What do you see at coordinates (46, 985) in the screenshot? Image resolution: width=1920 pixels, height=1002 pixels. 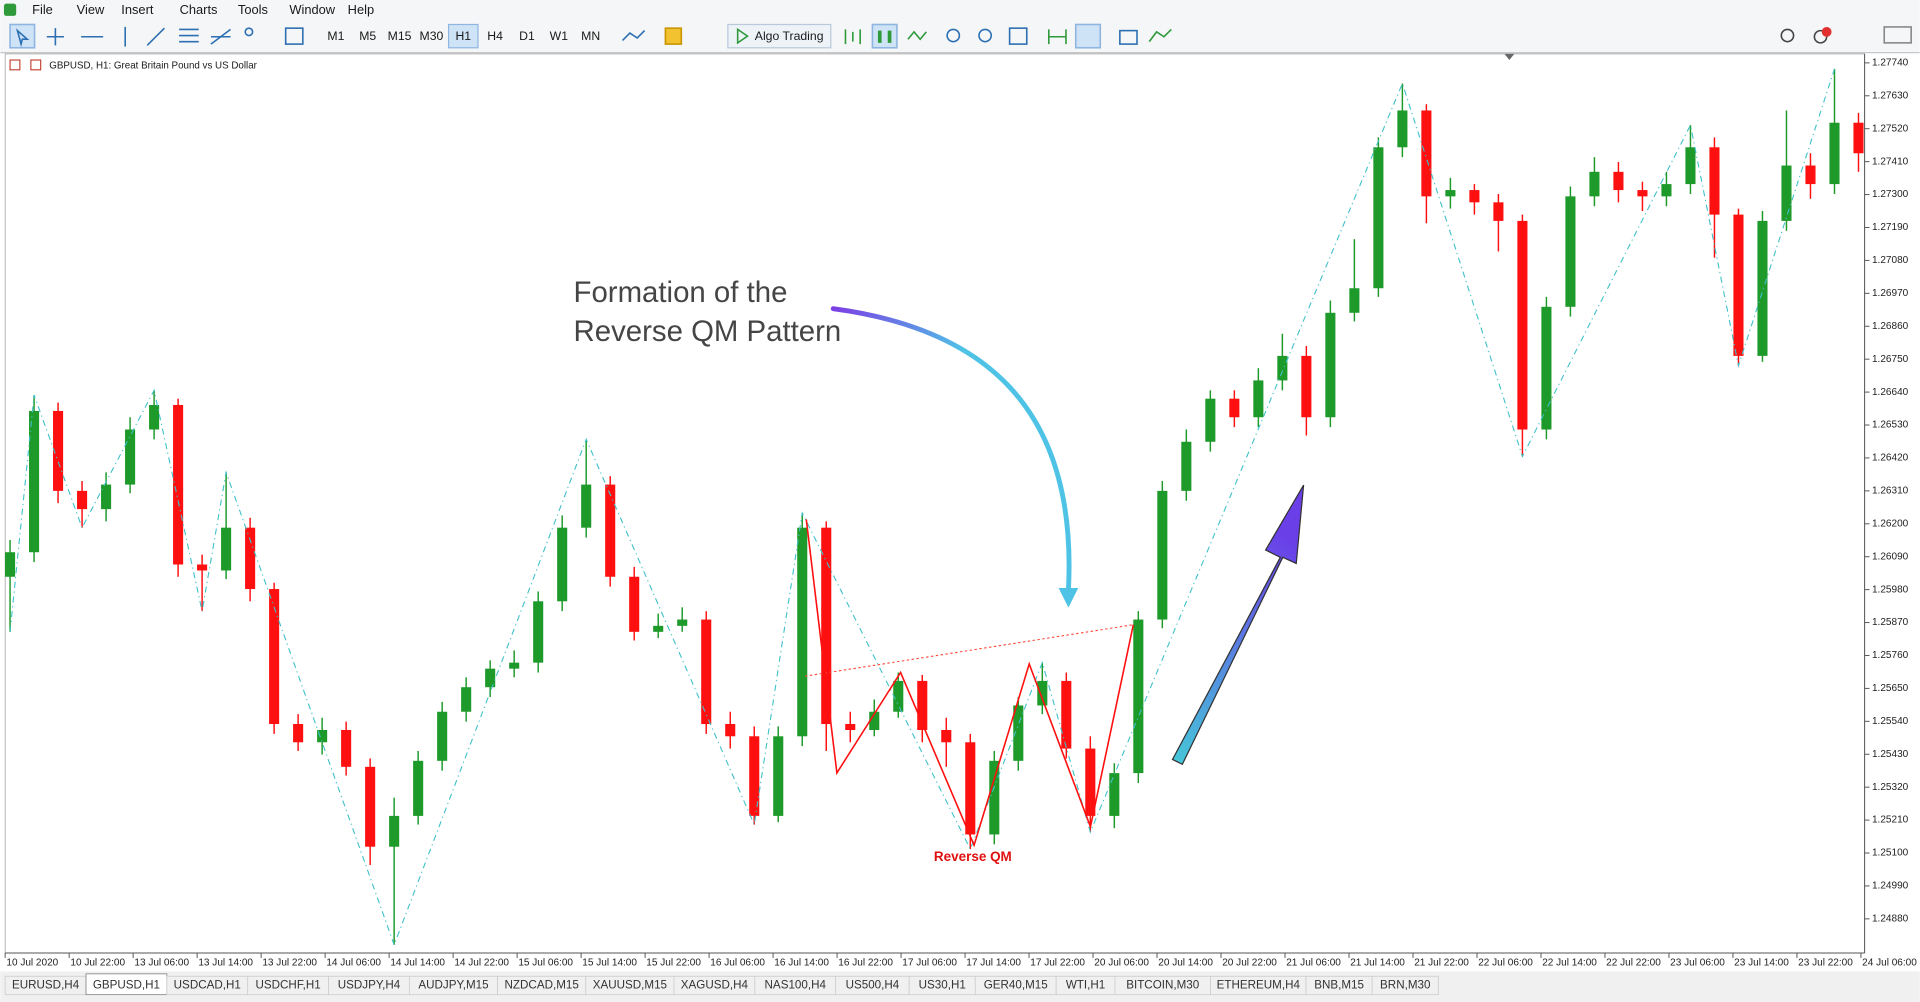 I see `tab-label: EURUSD,H4` at bounding box center [46, 985].